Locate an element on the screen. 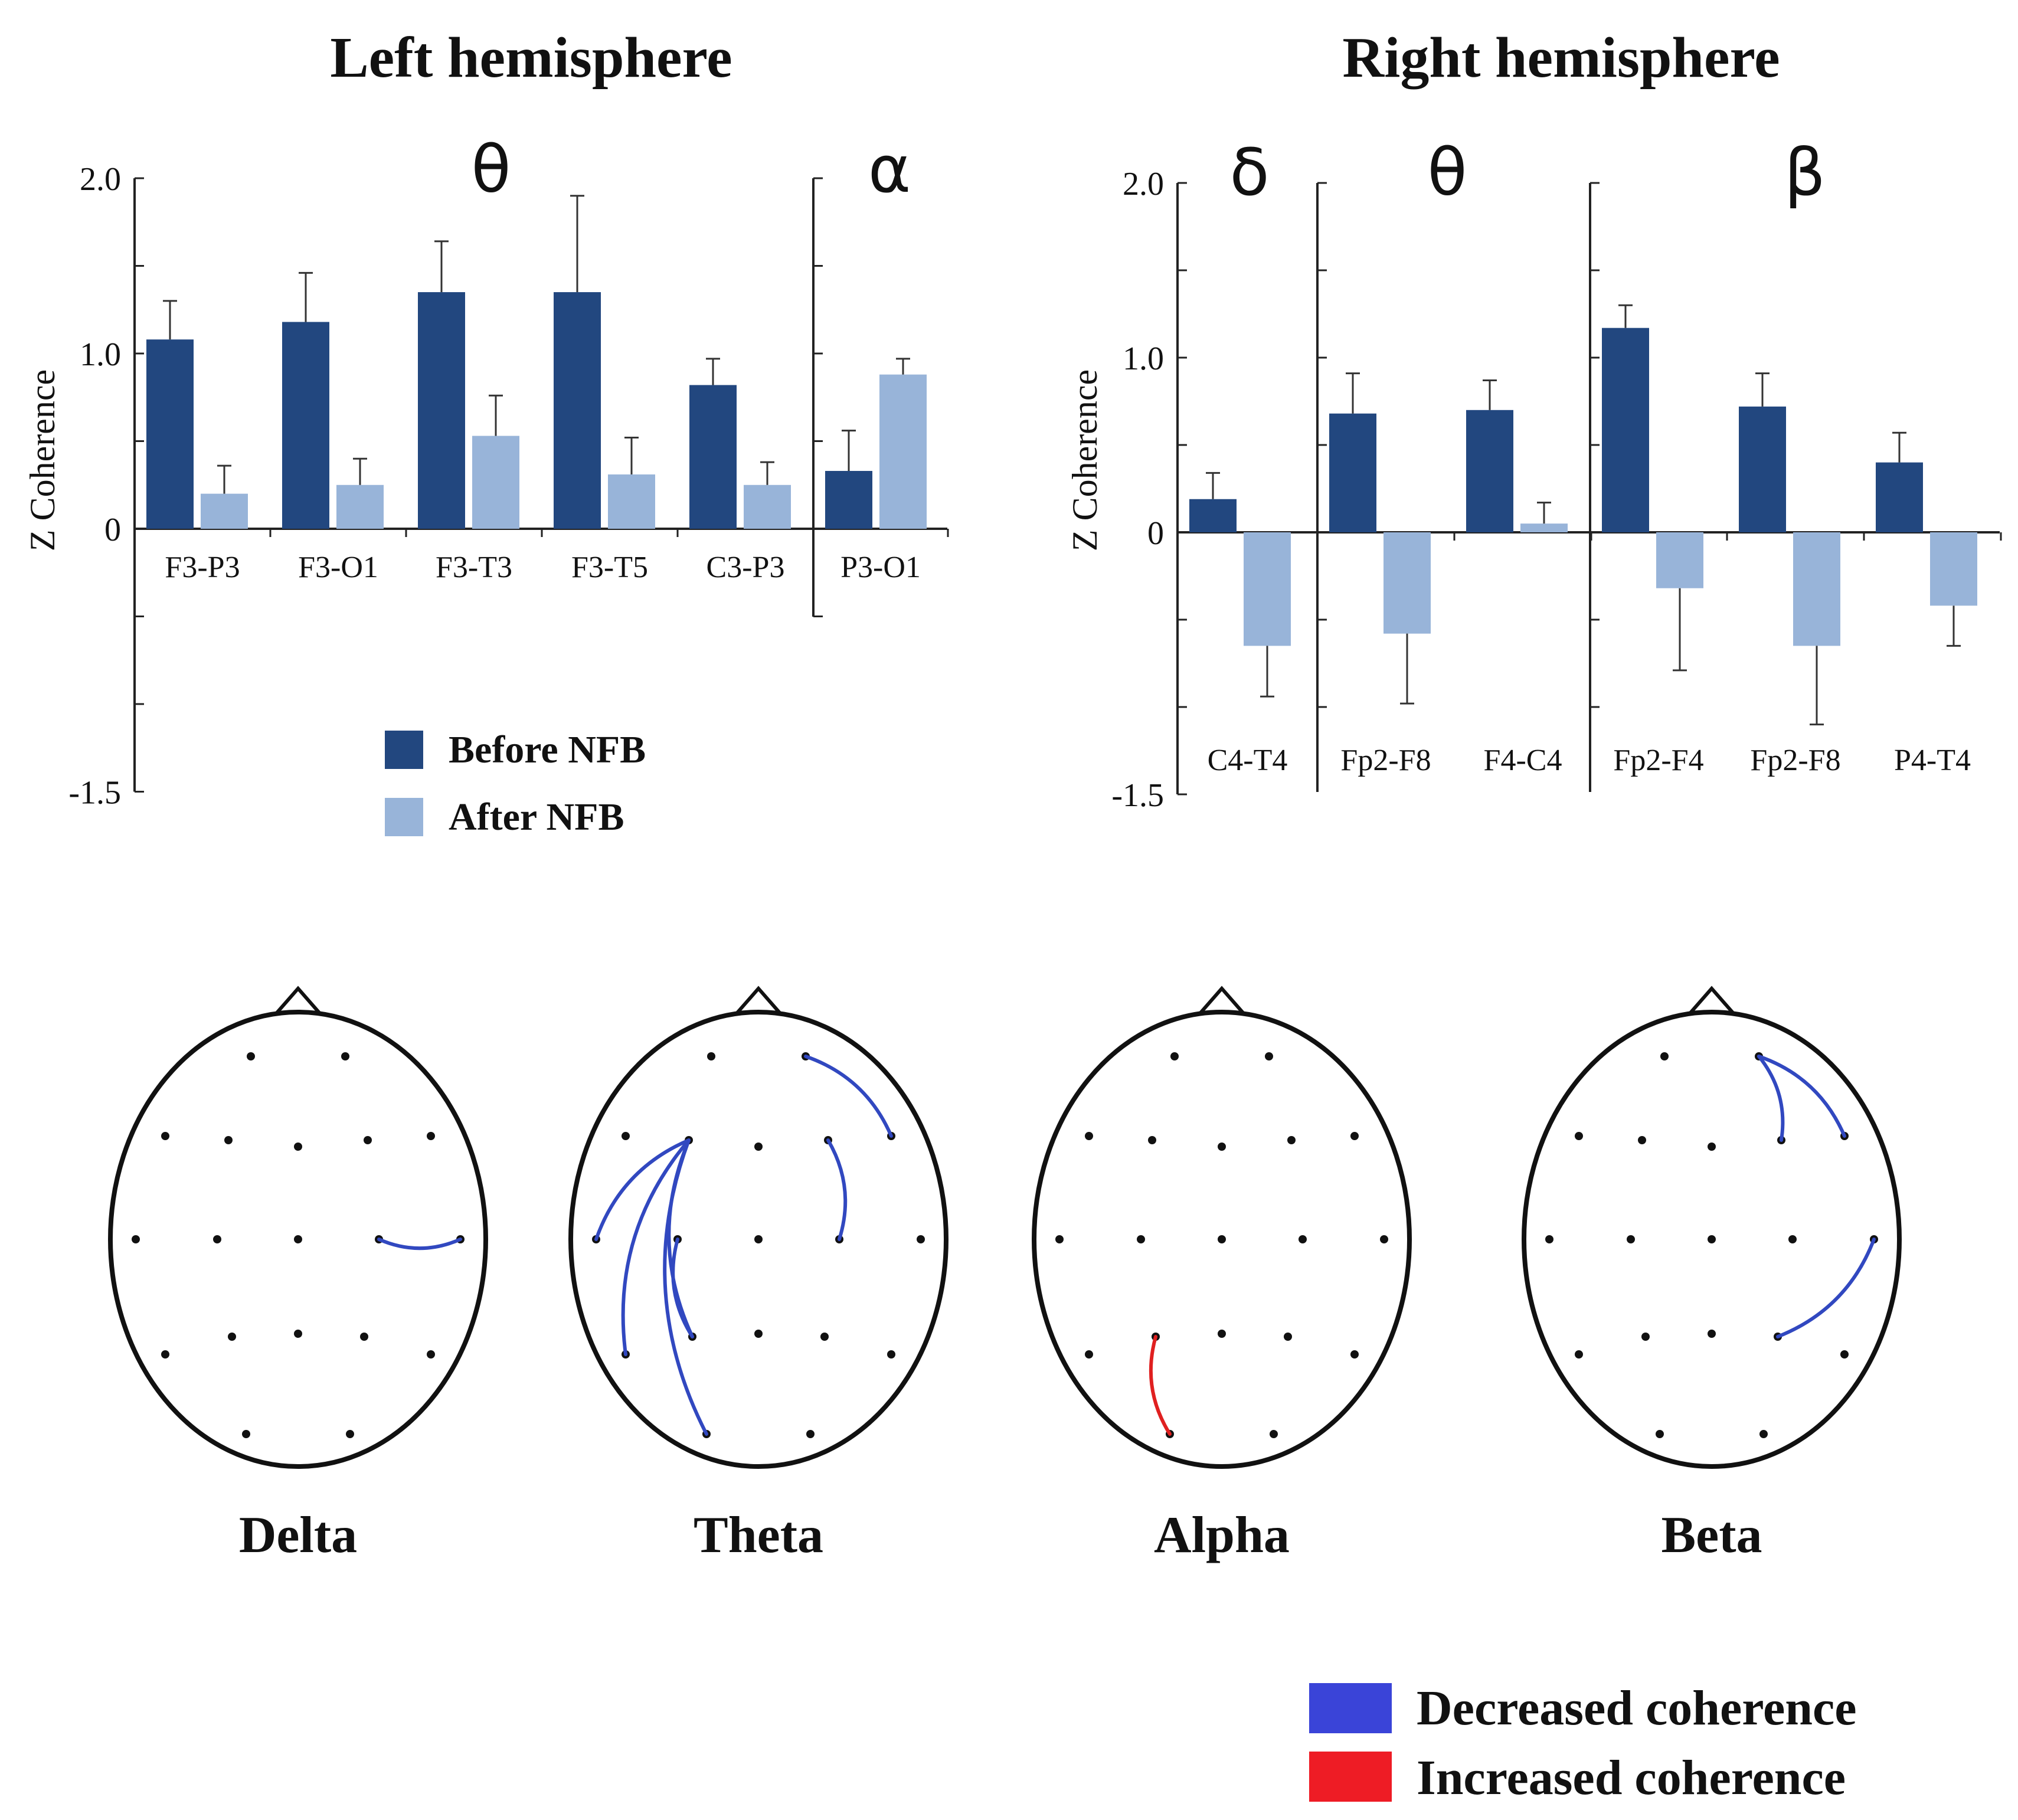 The height and width of the screenshot is (1820, 2018). category-label: P3-O1 is located at coordinates (880, 567).